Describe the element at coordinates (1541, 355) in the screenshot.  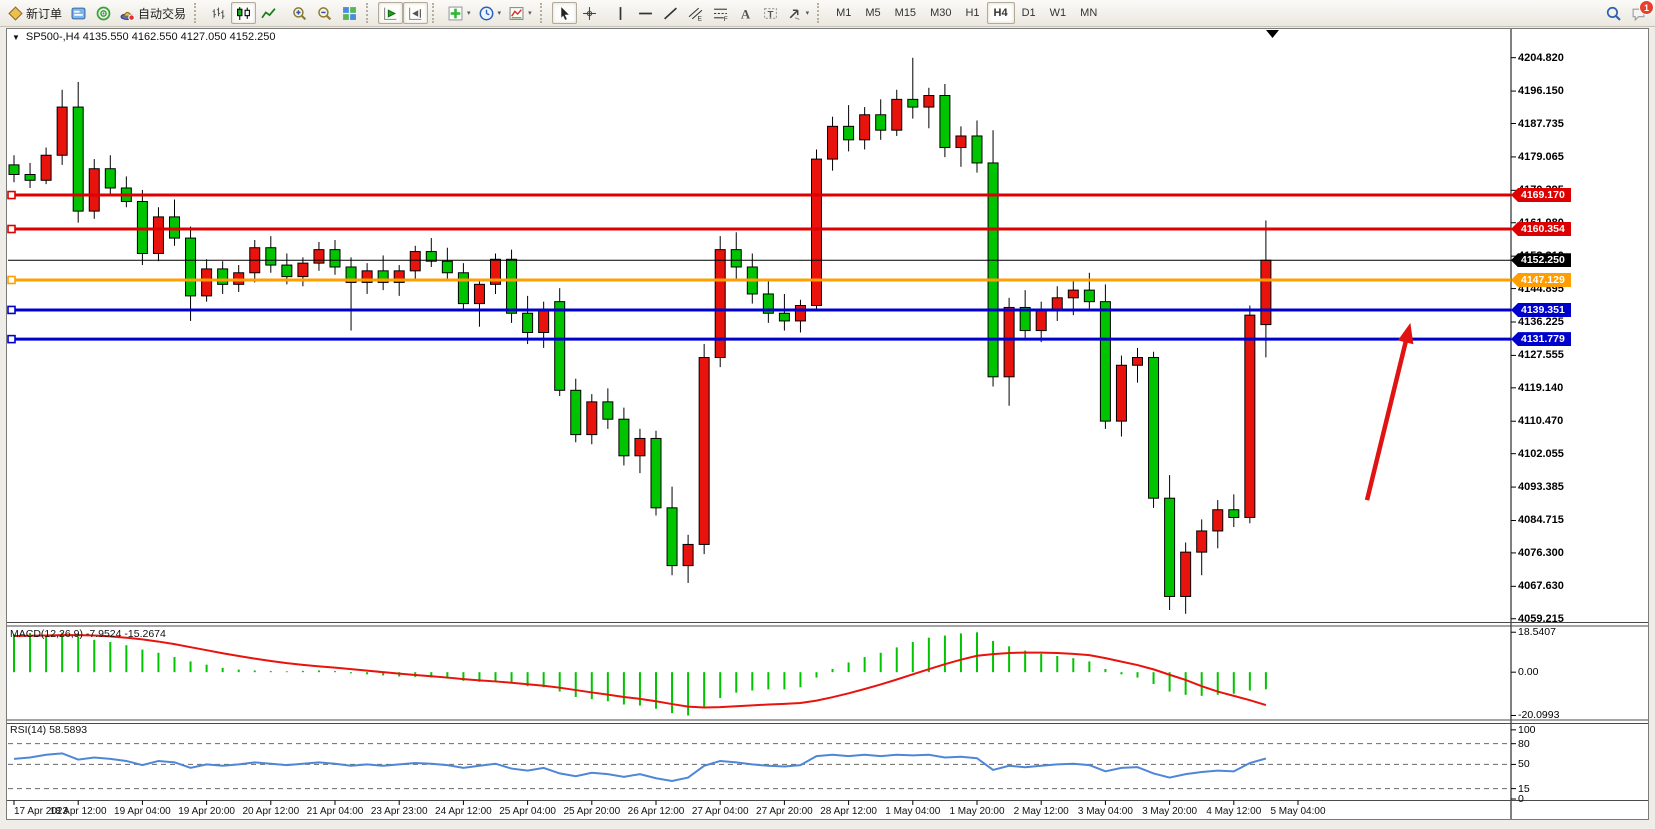
I see `price-axis-label: 4127.555` at that location.